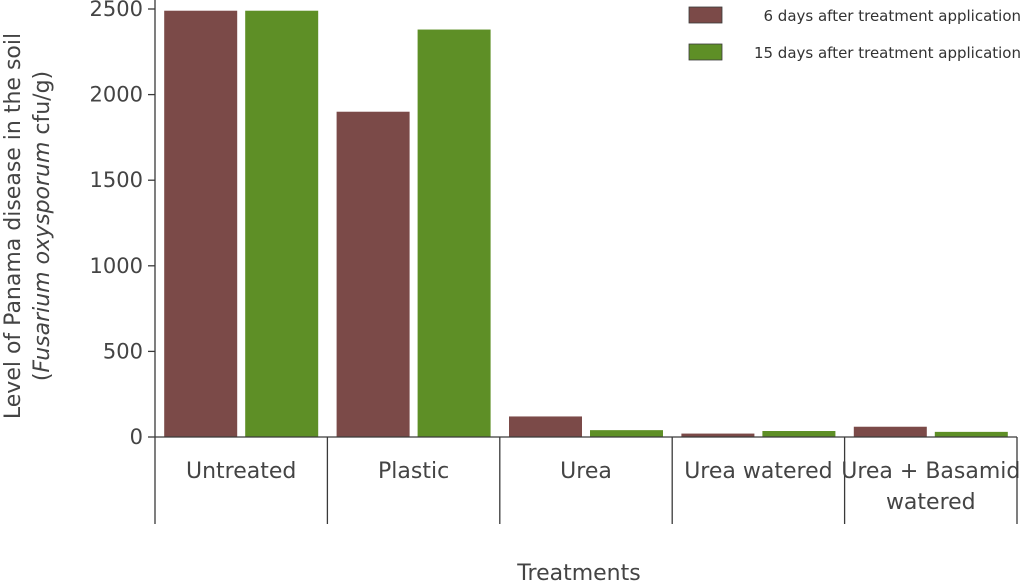 The image size is (1024, 588). What do you see at coordinates (13, 226) in the screenshot?
I see `y-axis-title: Level of Panama disease in the soil` at bounding box center [13, 226].